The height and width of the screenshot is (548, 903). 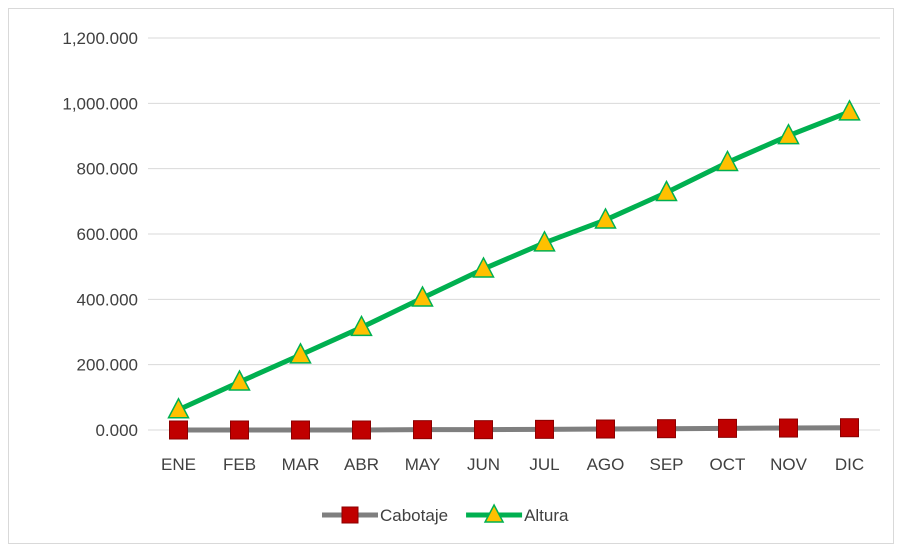 What do you see at coordinates (100, 103) in the screenshot?
I see `y-tick-label: 1,000.000` at bounding box center [100, 103].